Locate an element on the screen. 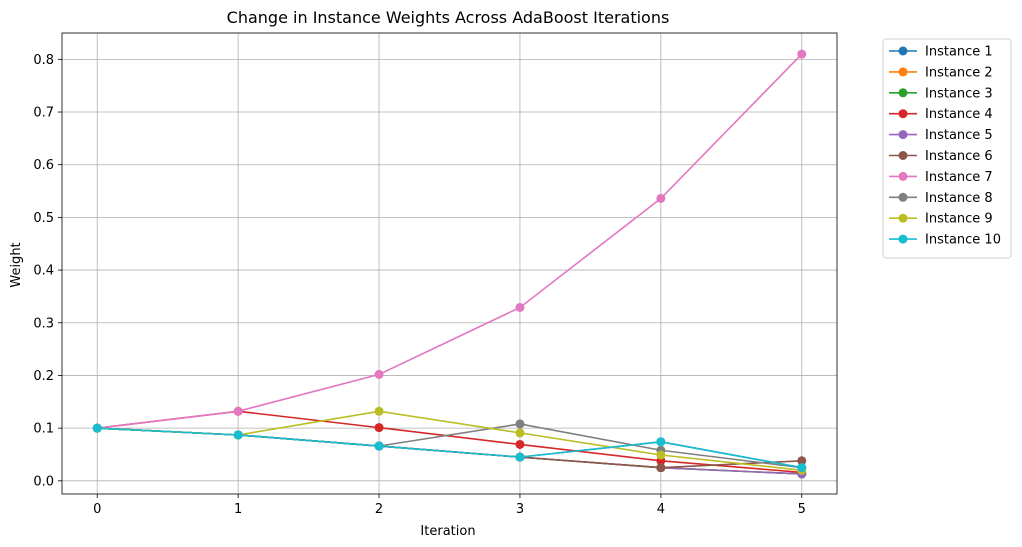  legend-item: Instance 7 is located at coordinates (941, 177).